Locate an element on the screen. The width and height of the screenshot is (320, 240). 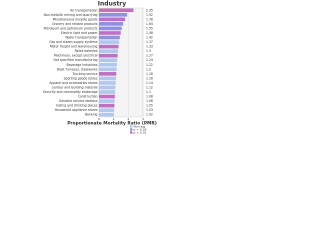
value-label: 1.64 is located at coordinates (149, 24).